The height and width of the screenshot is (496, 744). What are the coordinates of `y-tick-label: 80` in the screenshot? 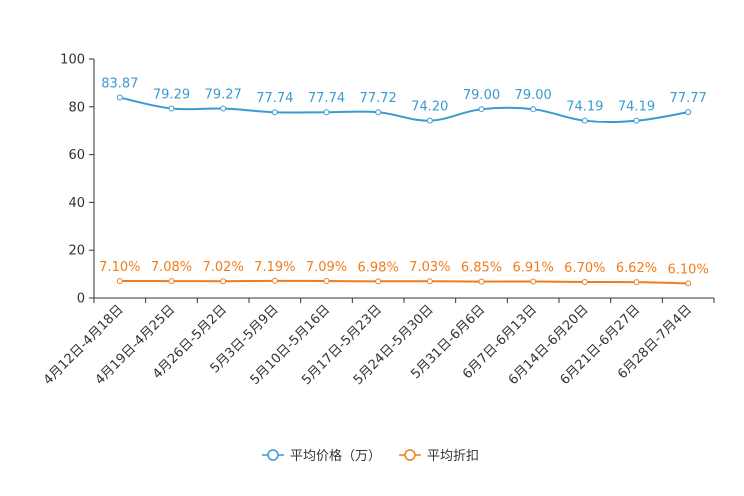 It's located at (76, 107).